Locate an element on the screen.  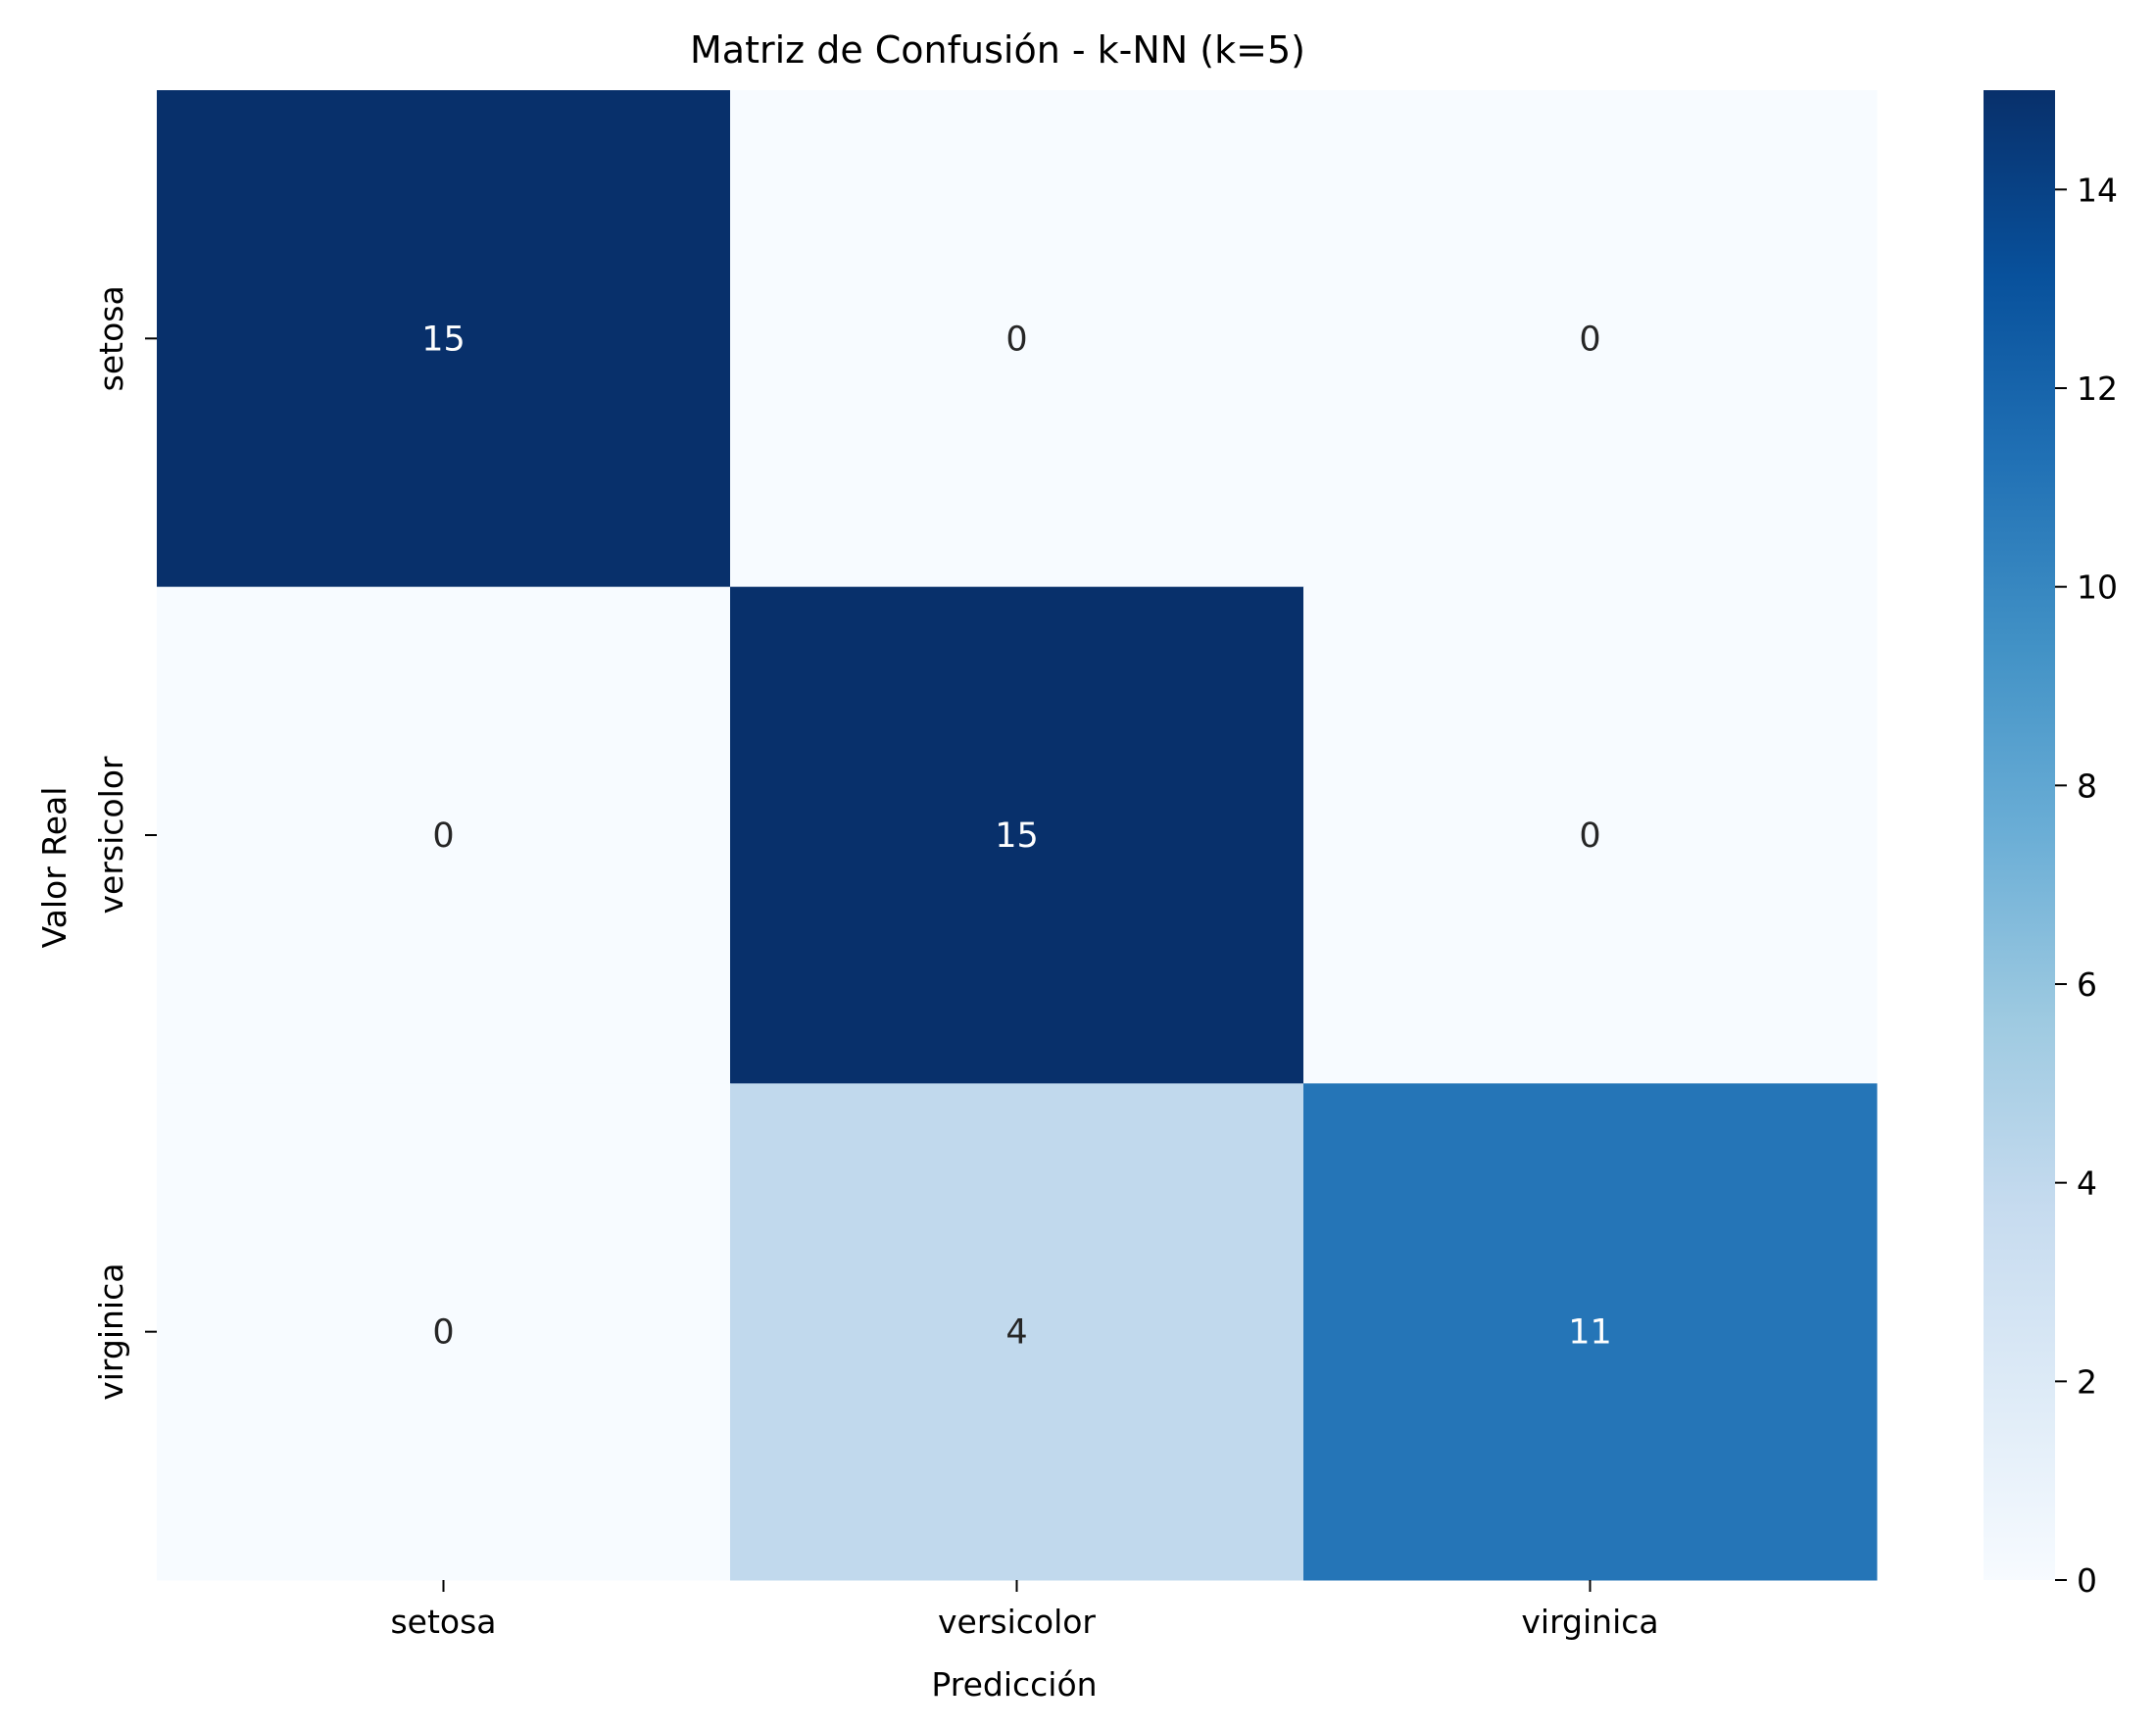
x-tick-label: setosa is located at coordinates (443, 1622).